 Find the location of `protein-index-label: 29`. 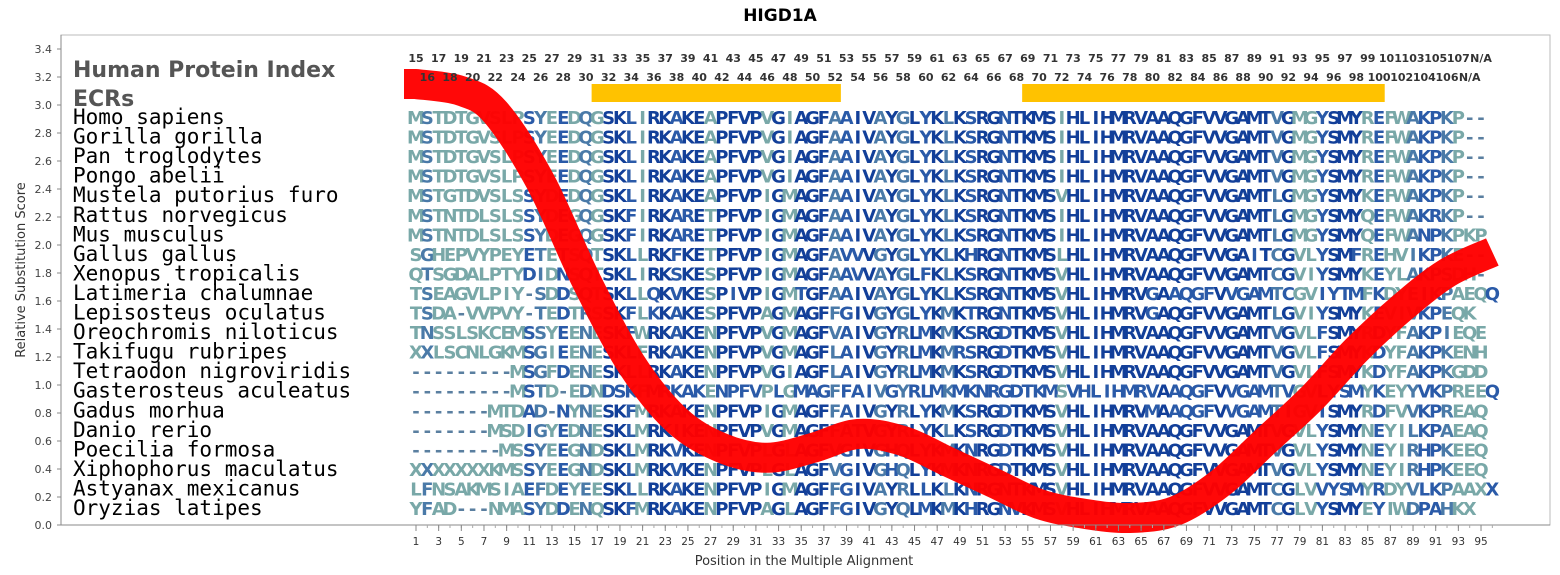

protein-index-label: 29 is located at coordinates (574, 58).